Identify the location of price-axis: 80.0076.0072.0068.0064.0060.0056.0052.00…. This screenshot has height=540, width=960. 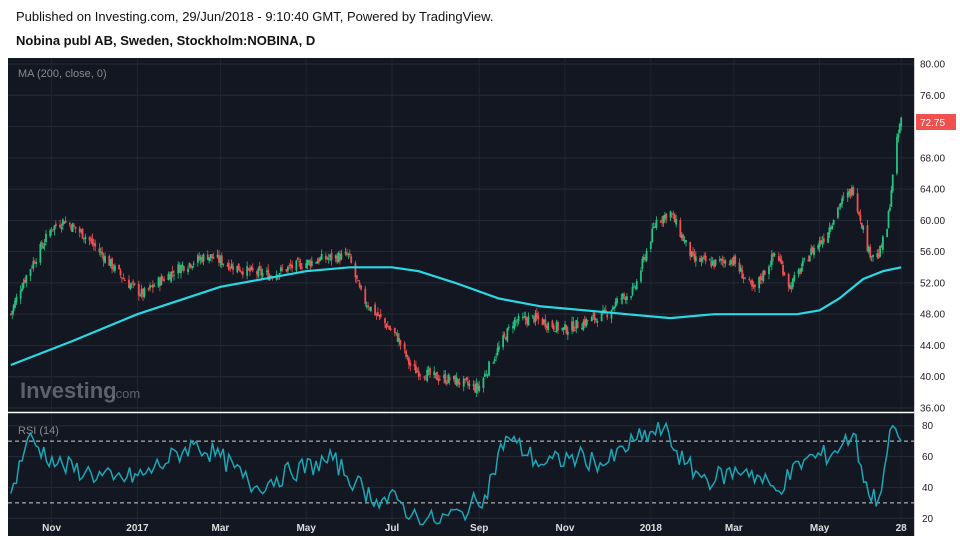
(932, 237).